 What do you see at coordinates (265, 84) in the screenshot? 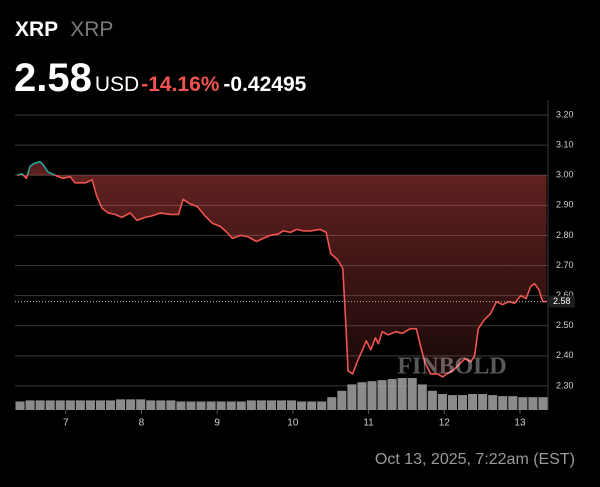
I see `change: -0.42495` at bounding box center [265, 84].